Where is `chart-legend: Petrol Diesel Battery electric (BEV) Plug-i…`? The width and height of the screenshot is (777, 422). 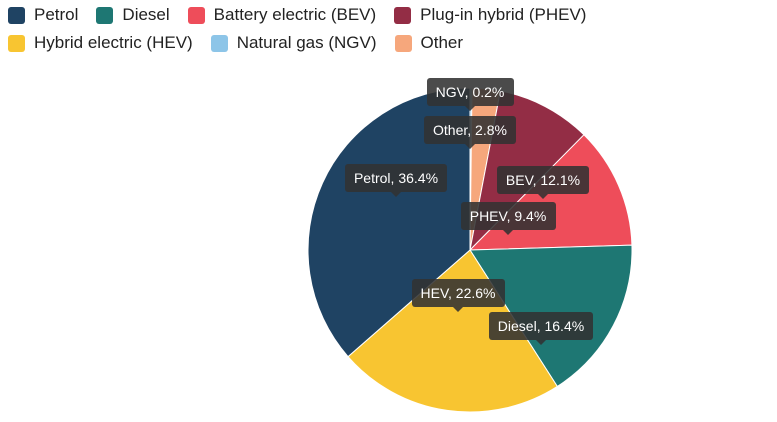 chart-legend: Petrol Diesel Battery electric (BEV) Plug-i… is located at coordinates (388, 29).